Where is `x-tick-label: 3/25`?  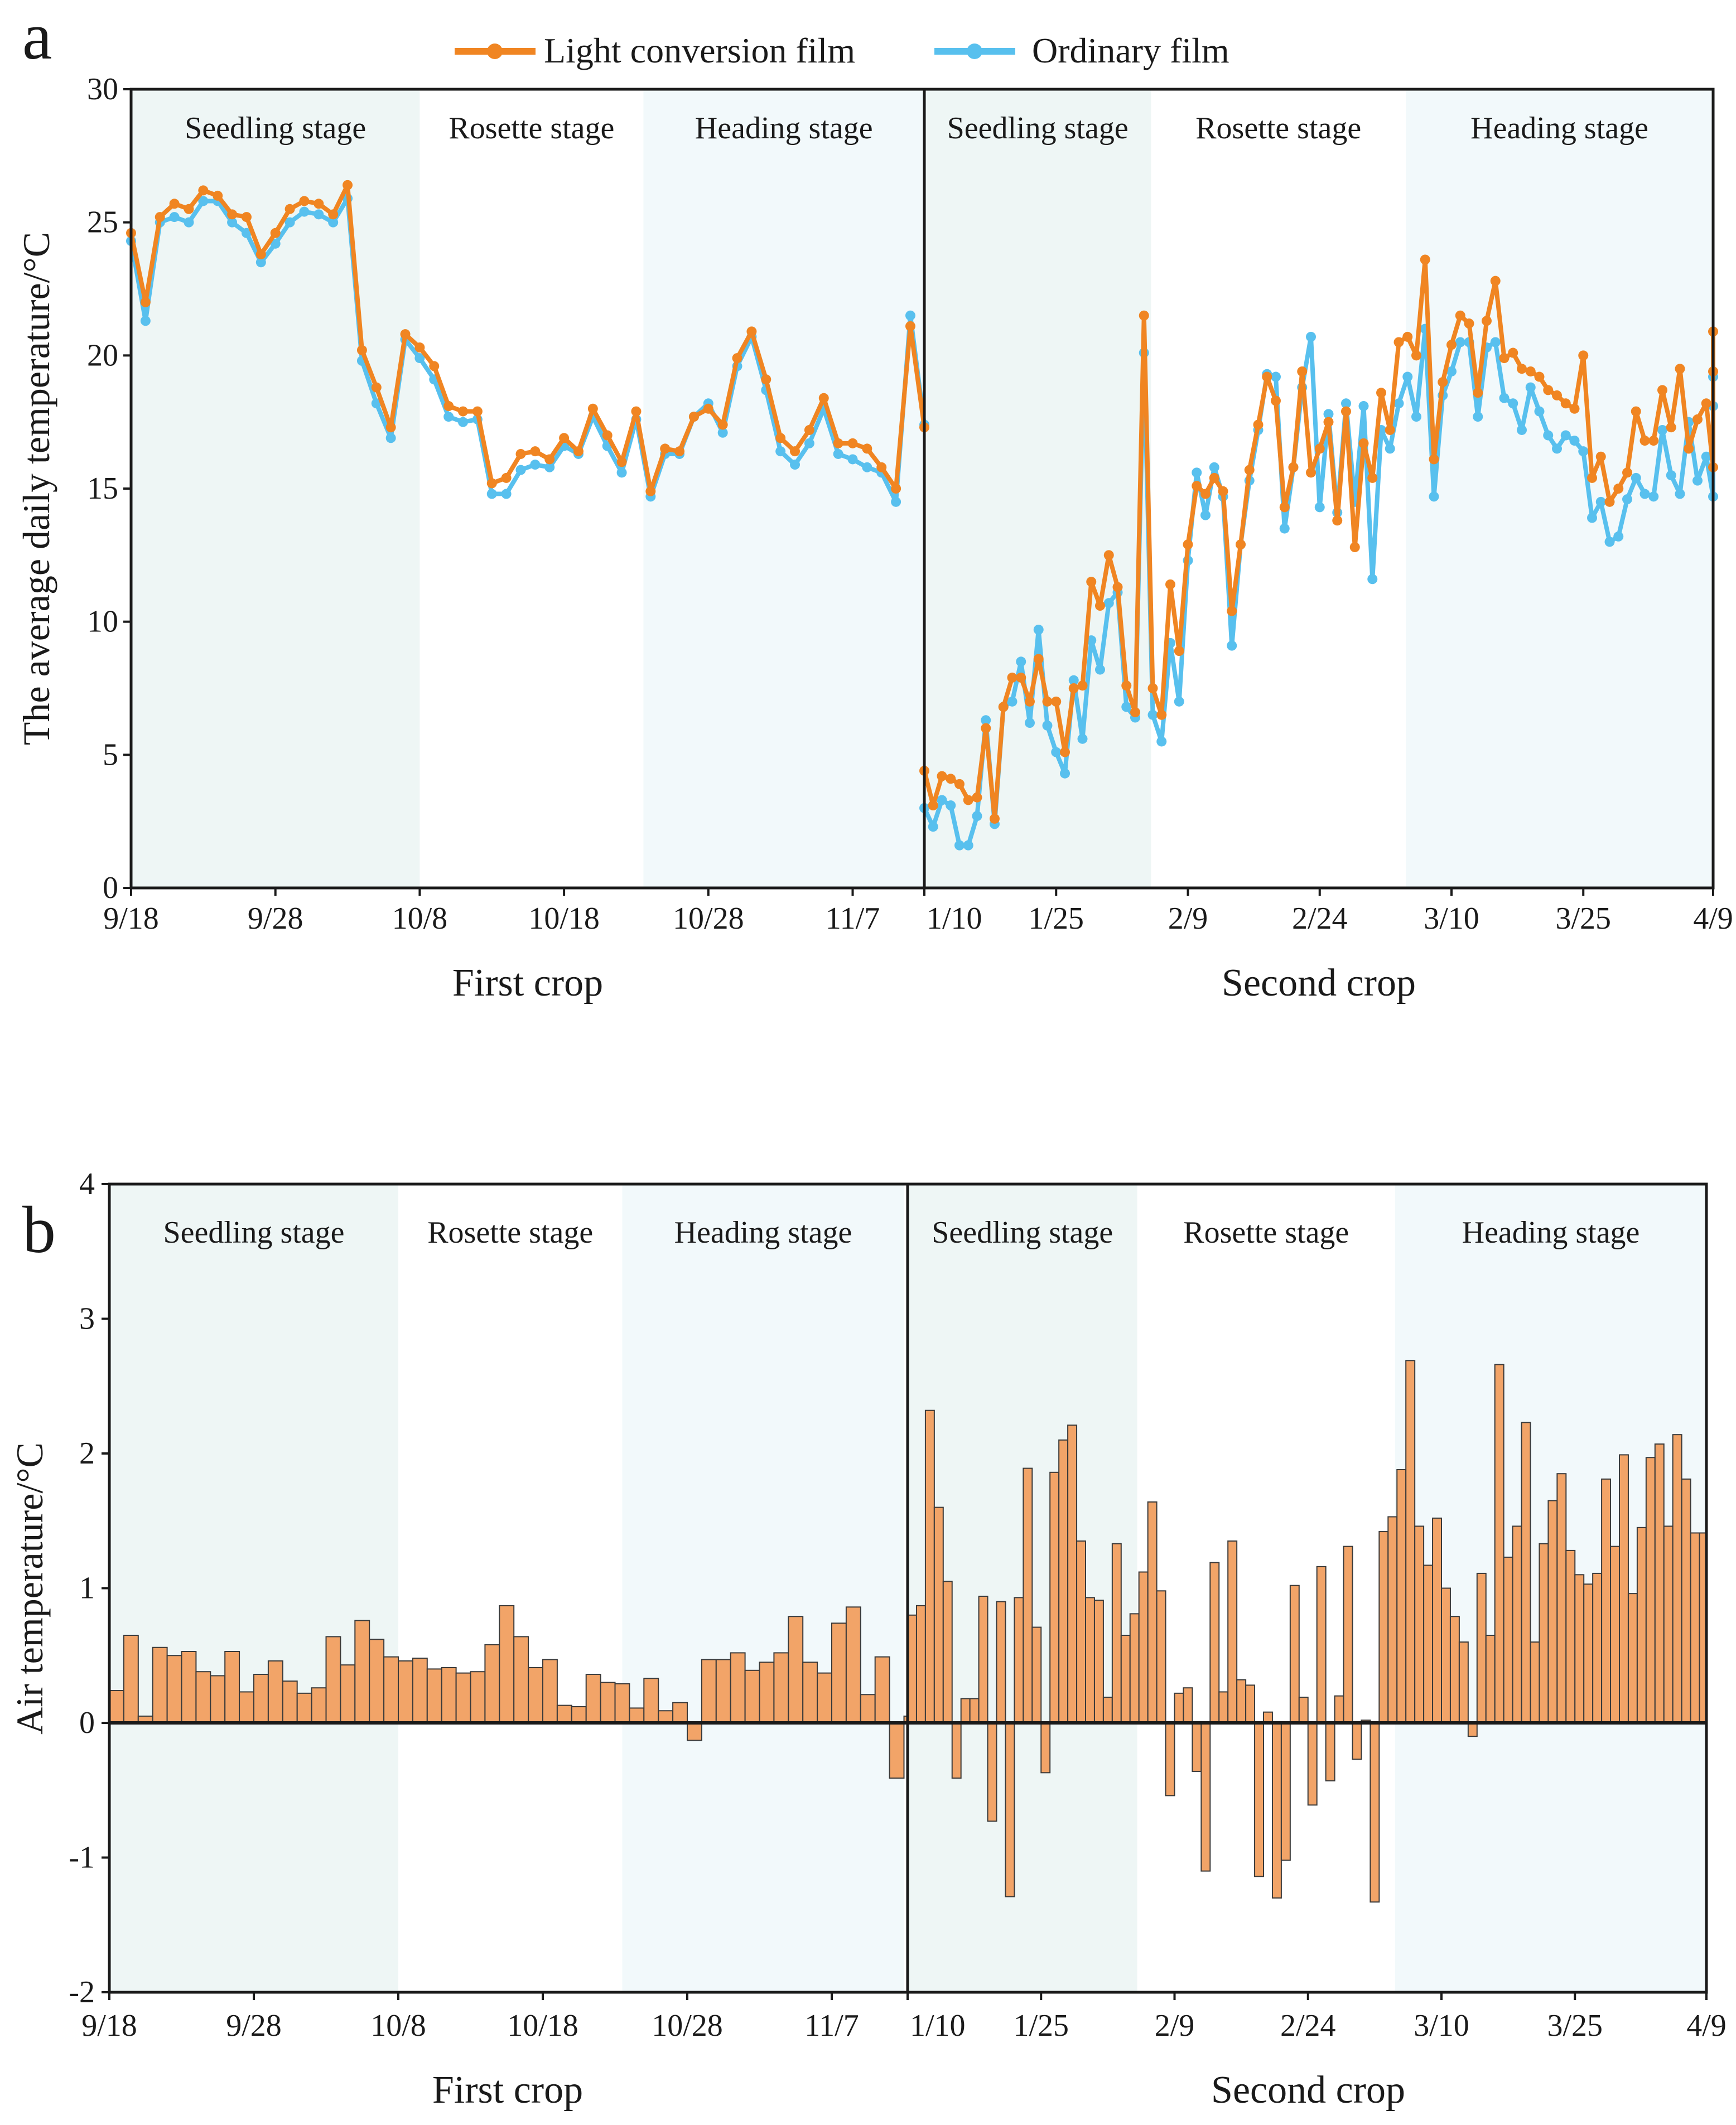
x-tick-label: 3/25 is located at coordinates (1575, 2025).